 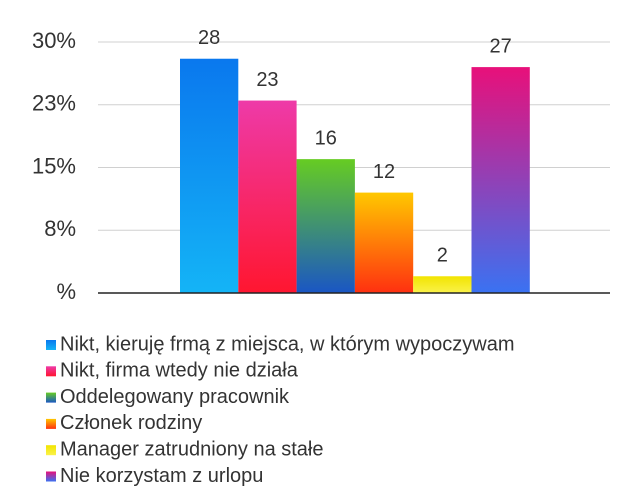 I want to click on legend-label: Nie korzystam z urlopu, so click(x=161, y=476).